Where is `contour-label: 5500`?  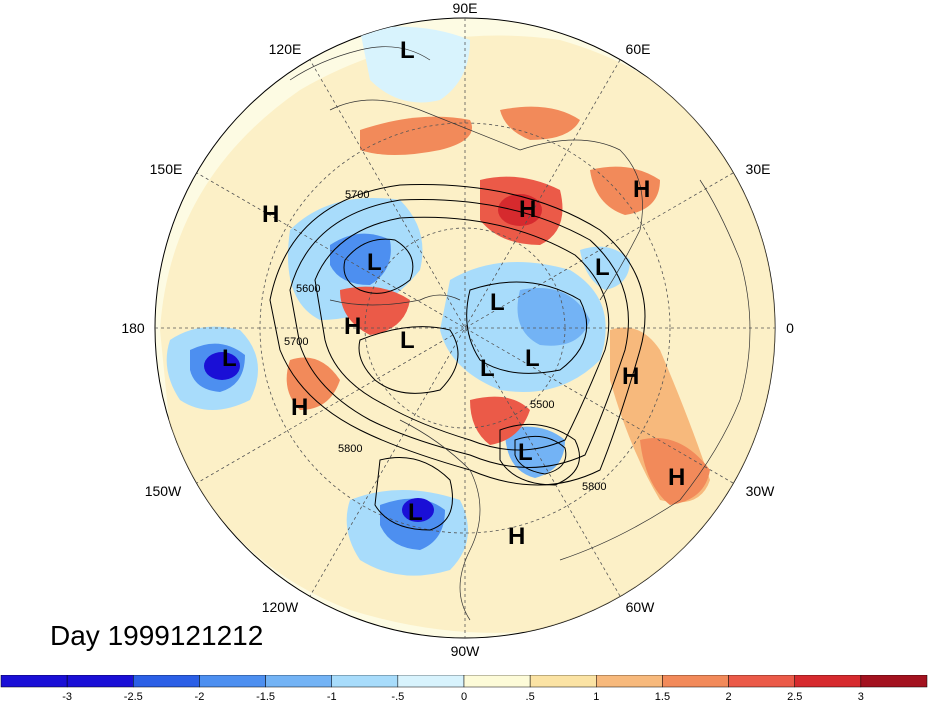
contour-label: 5500 is located at coordinates (542, 405).